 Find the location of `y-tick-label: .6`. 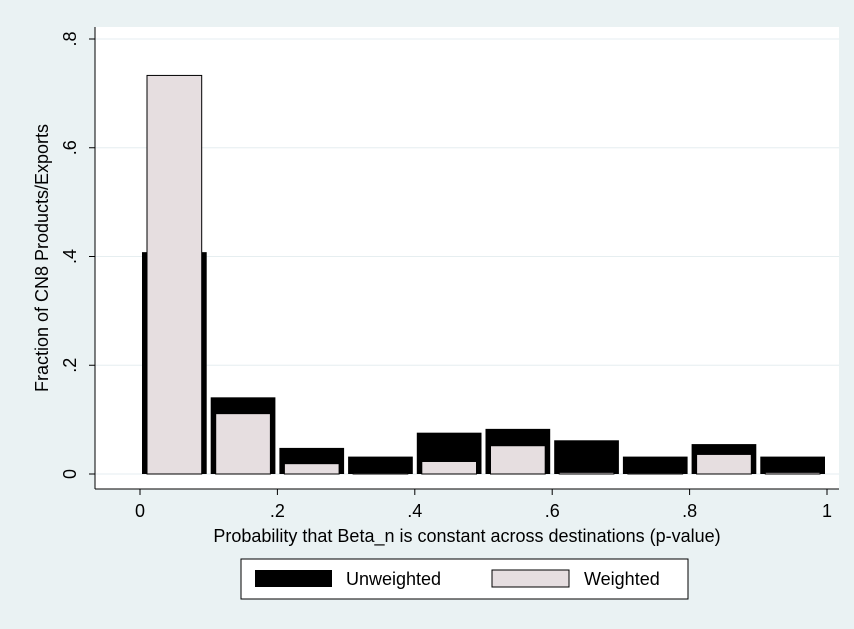

y-tick-label: .6 is located at coordinates (70, 147).